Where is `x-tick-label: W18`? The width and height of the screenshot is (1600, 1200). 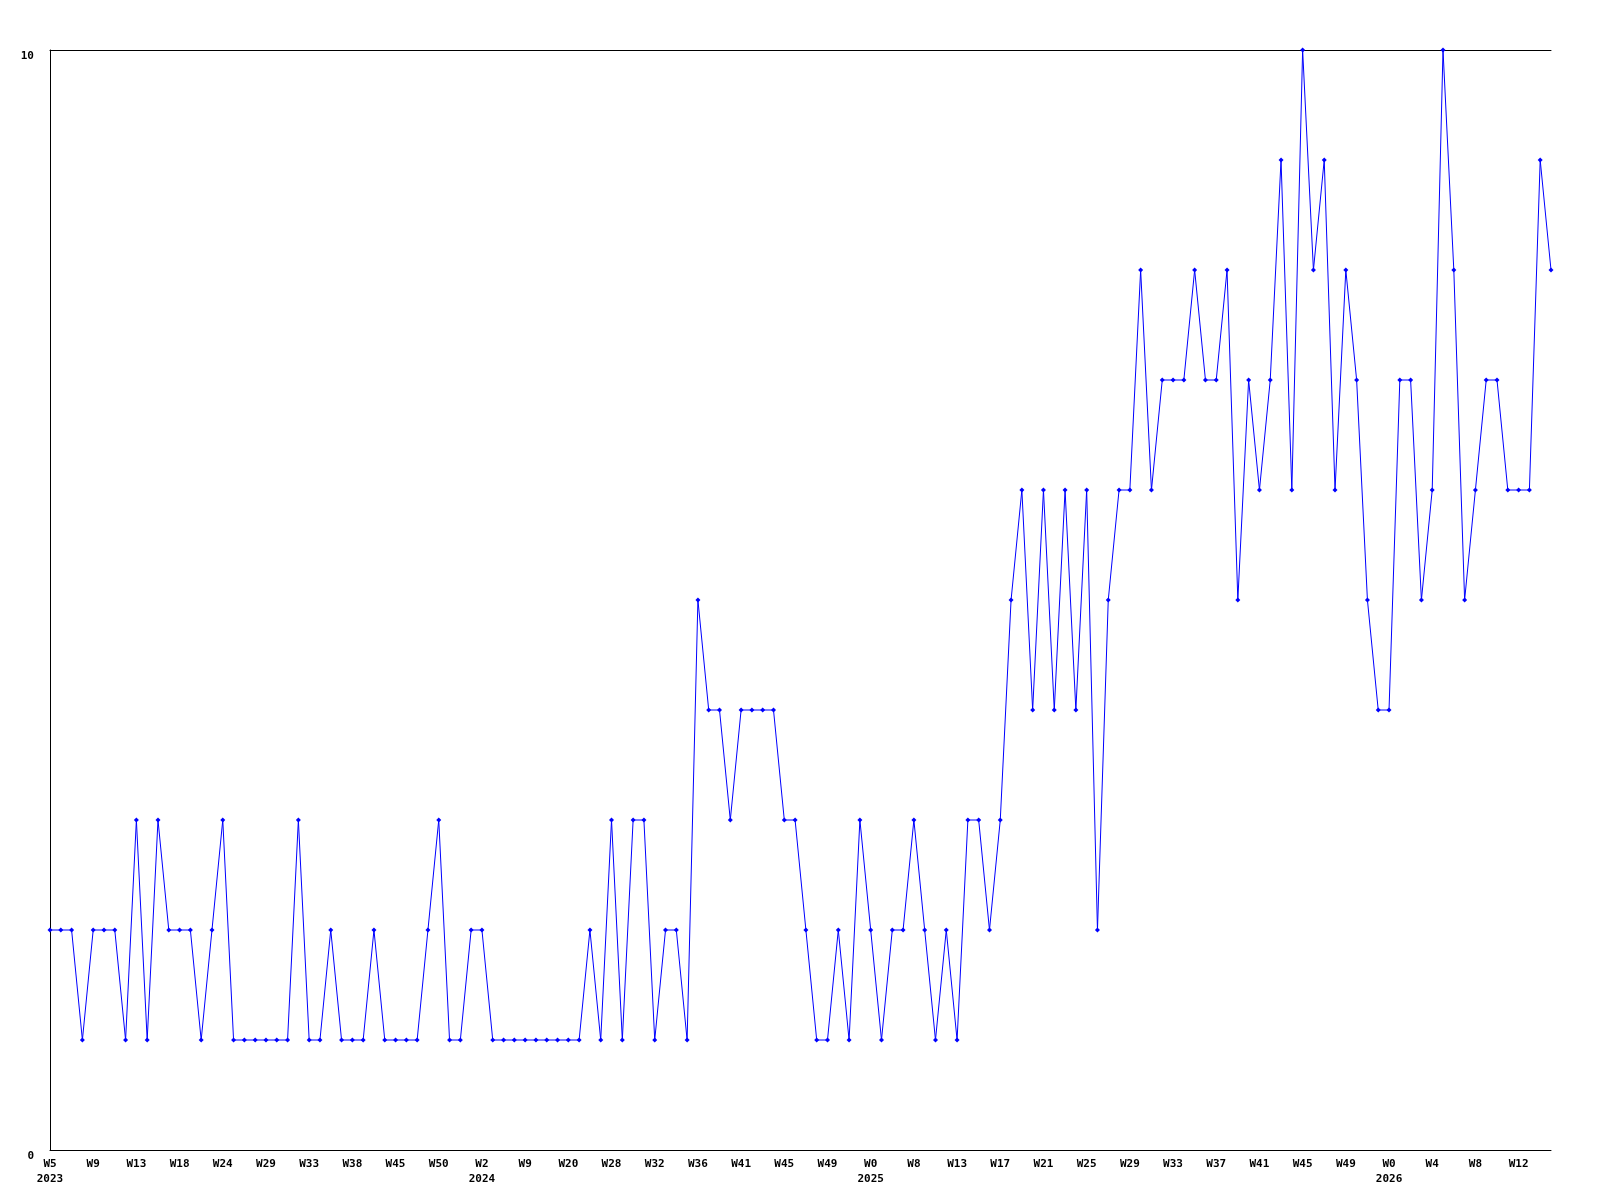 x-tick-label: W18 is located at coordinates (179, 1163).